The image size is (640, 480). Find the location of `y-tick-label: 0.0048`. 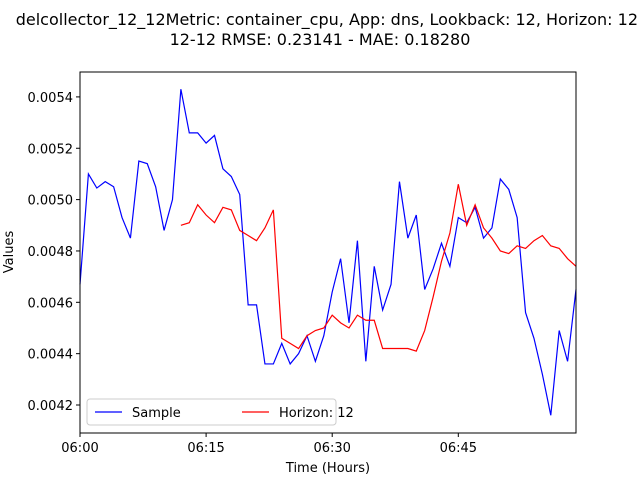

y-tick-label: 0.0048 is located at coordinates (51, 252).